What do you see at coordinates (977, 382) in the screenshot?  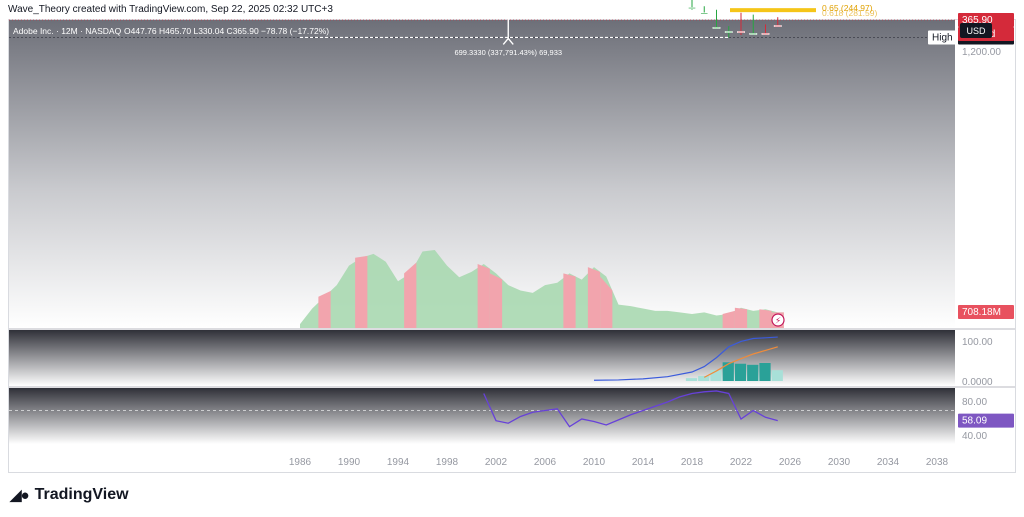 I see `macd-tick-label: 0.0000` at bounding box center [977, 382].